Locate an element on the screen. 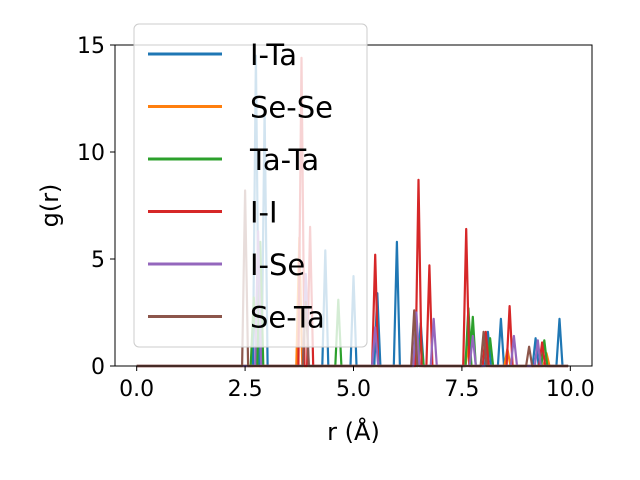 Image resolution: width=640 pixels, height=480 pixels. y-axis-ticks: 0 5 10 15 is located at coordinates (96, 207).